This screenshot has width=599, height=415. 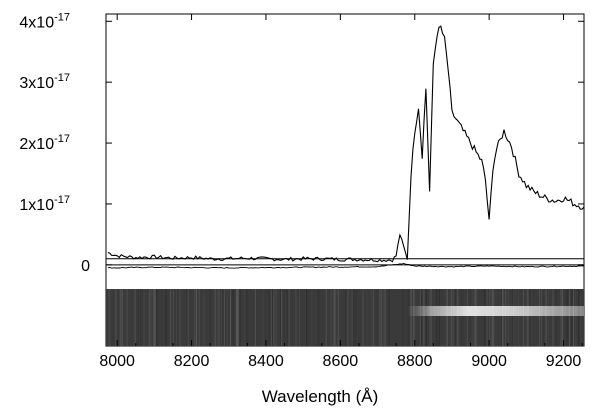 What do you see at coordinates (320, 396) in the screenshot?
I see `x-axis-label: Wavelength (Å)` at bounding box center [320, 396].